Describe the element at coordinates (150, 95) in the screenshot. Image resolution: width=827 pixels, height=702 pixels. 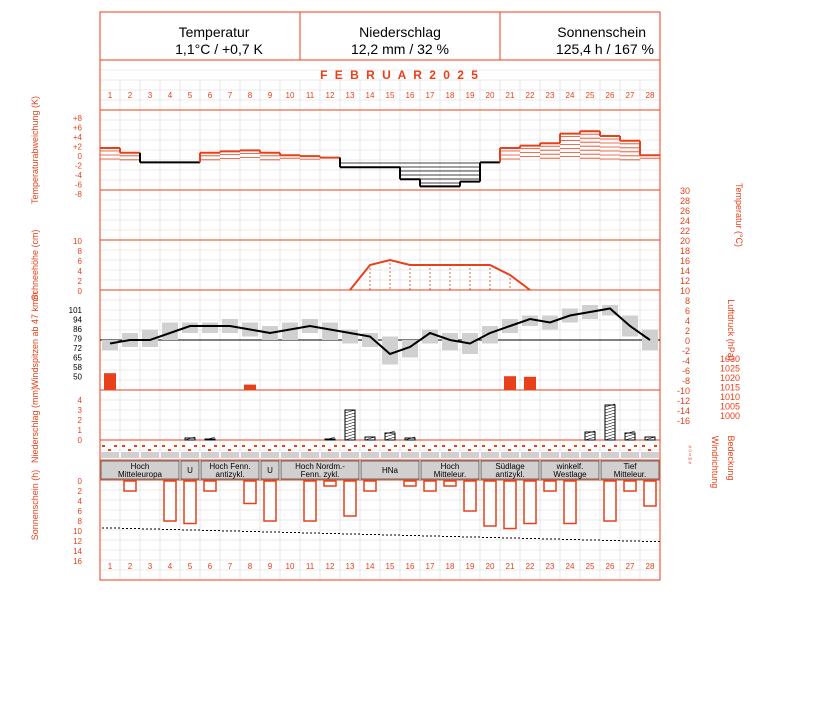
I see `day-label-top: 3` at that location.